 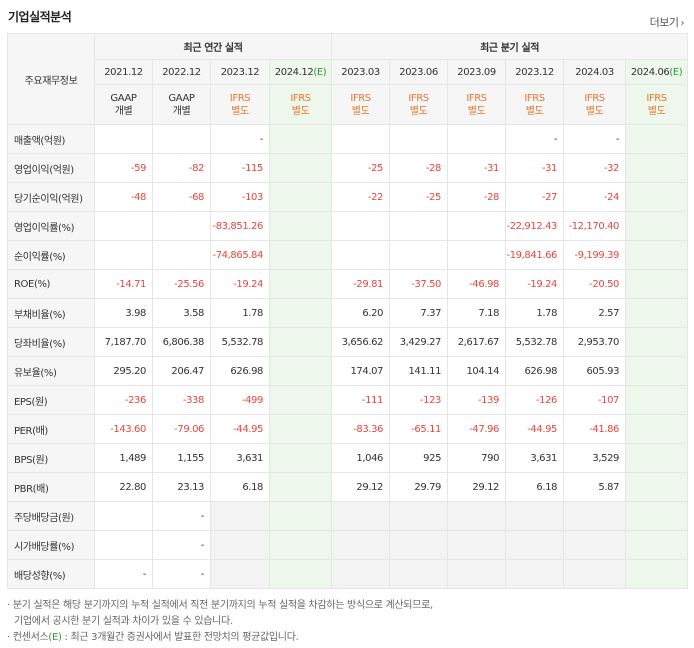 I want to click on table-cell: -24, so click(x=595, y=197).